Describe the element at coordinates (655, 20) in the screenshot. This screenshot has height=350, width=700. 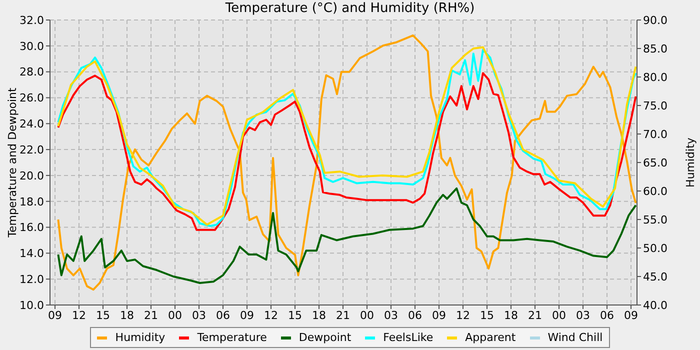
I see `y2-tick-label: 90.0` at that location.